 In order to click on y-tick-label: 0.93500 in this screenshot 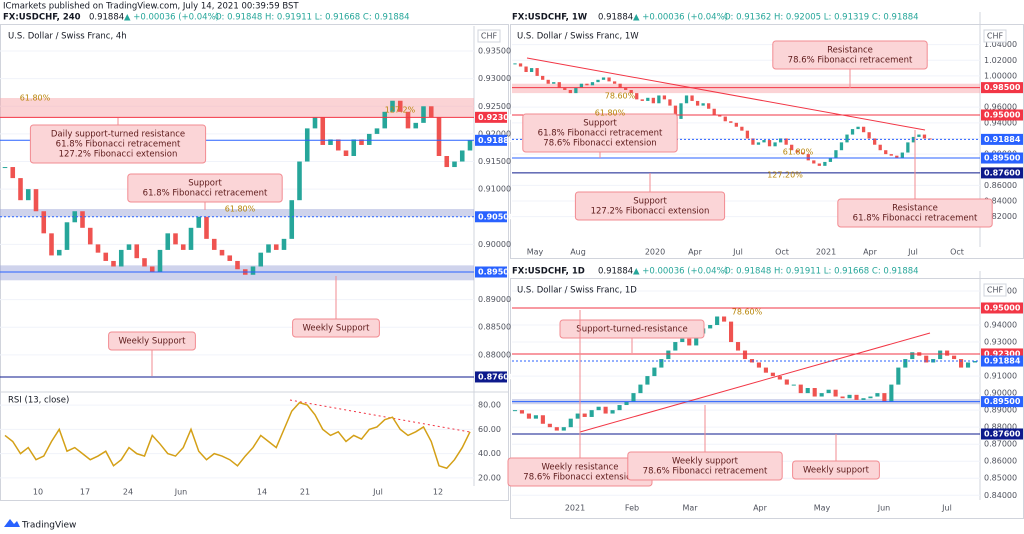, I will do `click(494, 51)`.